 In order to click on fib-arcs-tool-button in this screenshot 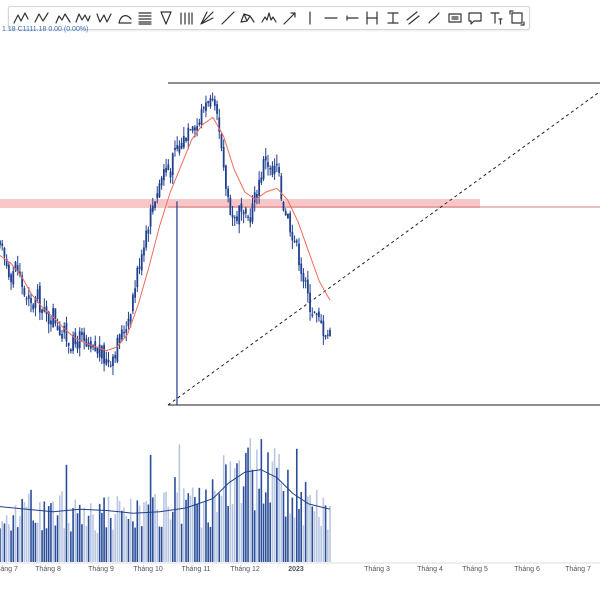, I will do `click(186, 18)`.